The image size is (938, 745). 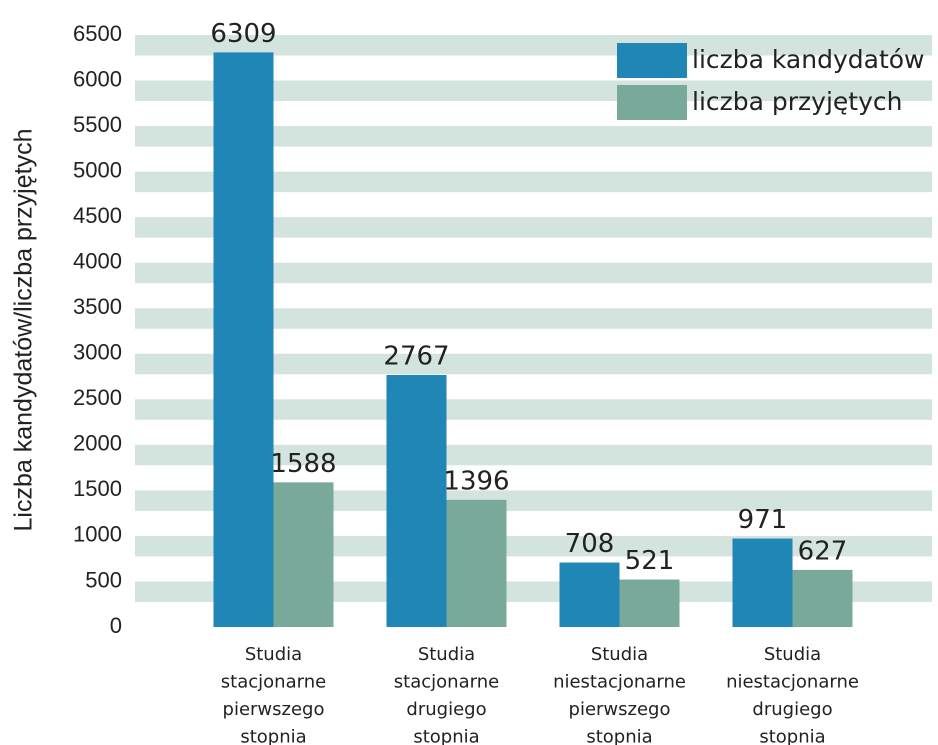 What do you see at coordinates (808, 59) in the screenshot?
I see `legend-label: liczba kandydatów` at bounding box center [808, 59].